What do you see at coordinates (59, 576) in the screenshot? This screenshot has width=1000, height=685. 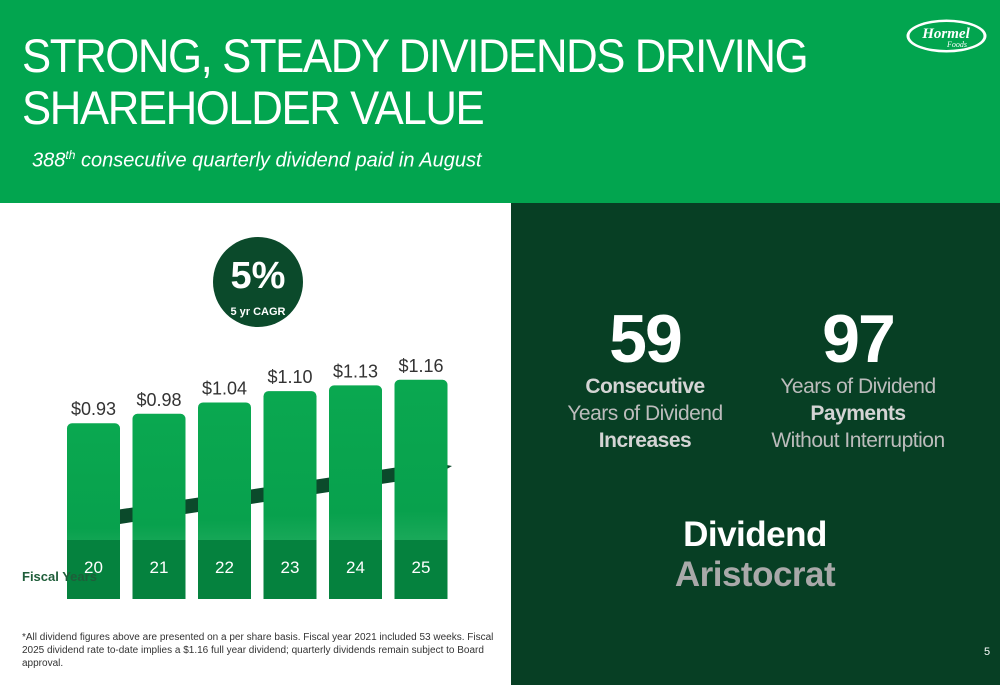 I see `fiscal-years-label: Fiscal Years` at bounding box center [59, 576].